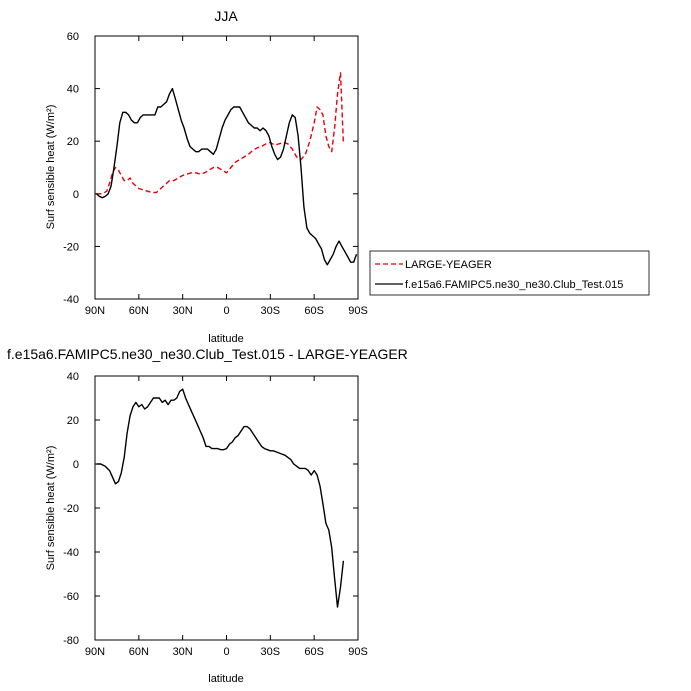 The image size is (691, 691). What do you see at coordinates (51, 167) in the screenshot?
I see `top-panel-ylabel: Surf sensible heat (W/m²)` at bounding box center [51, 167].